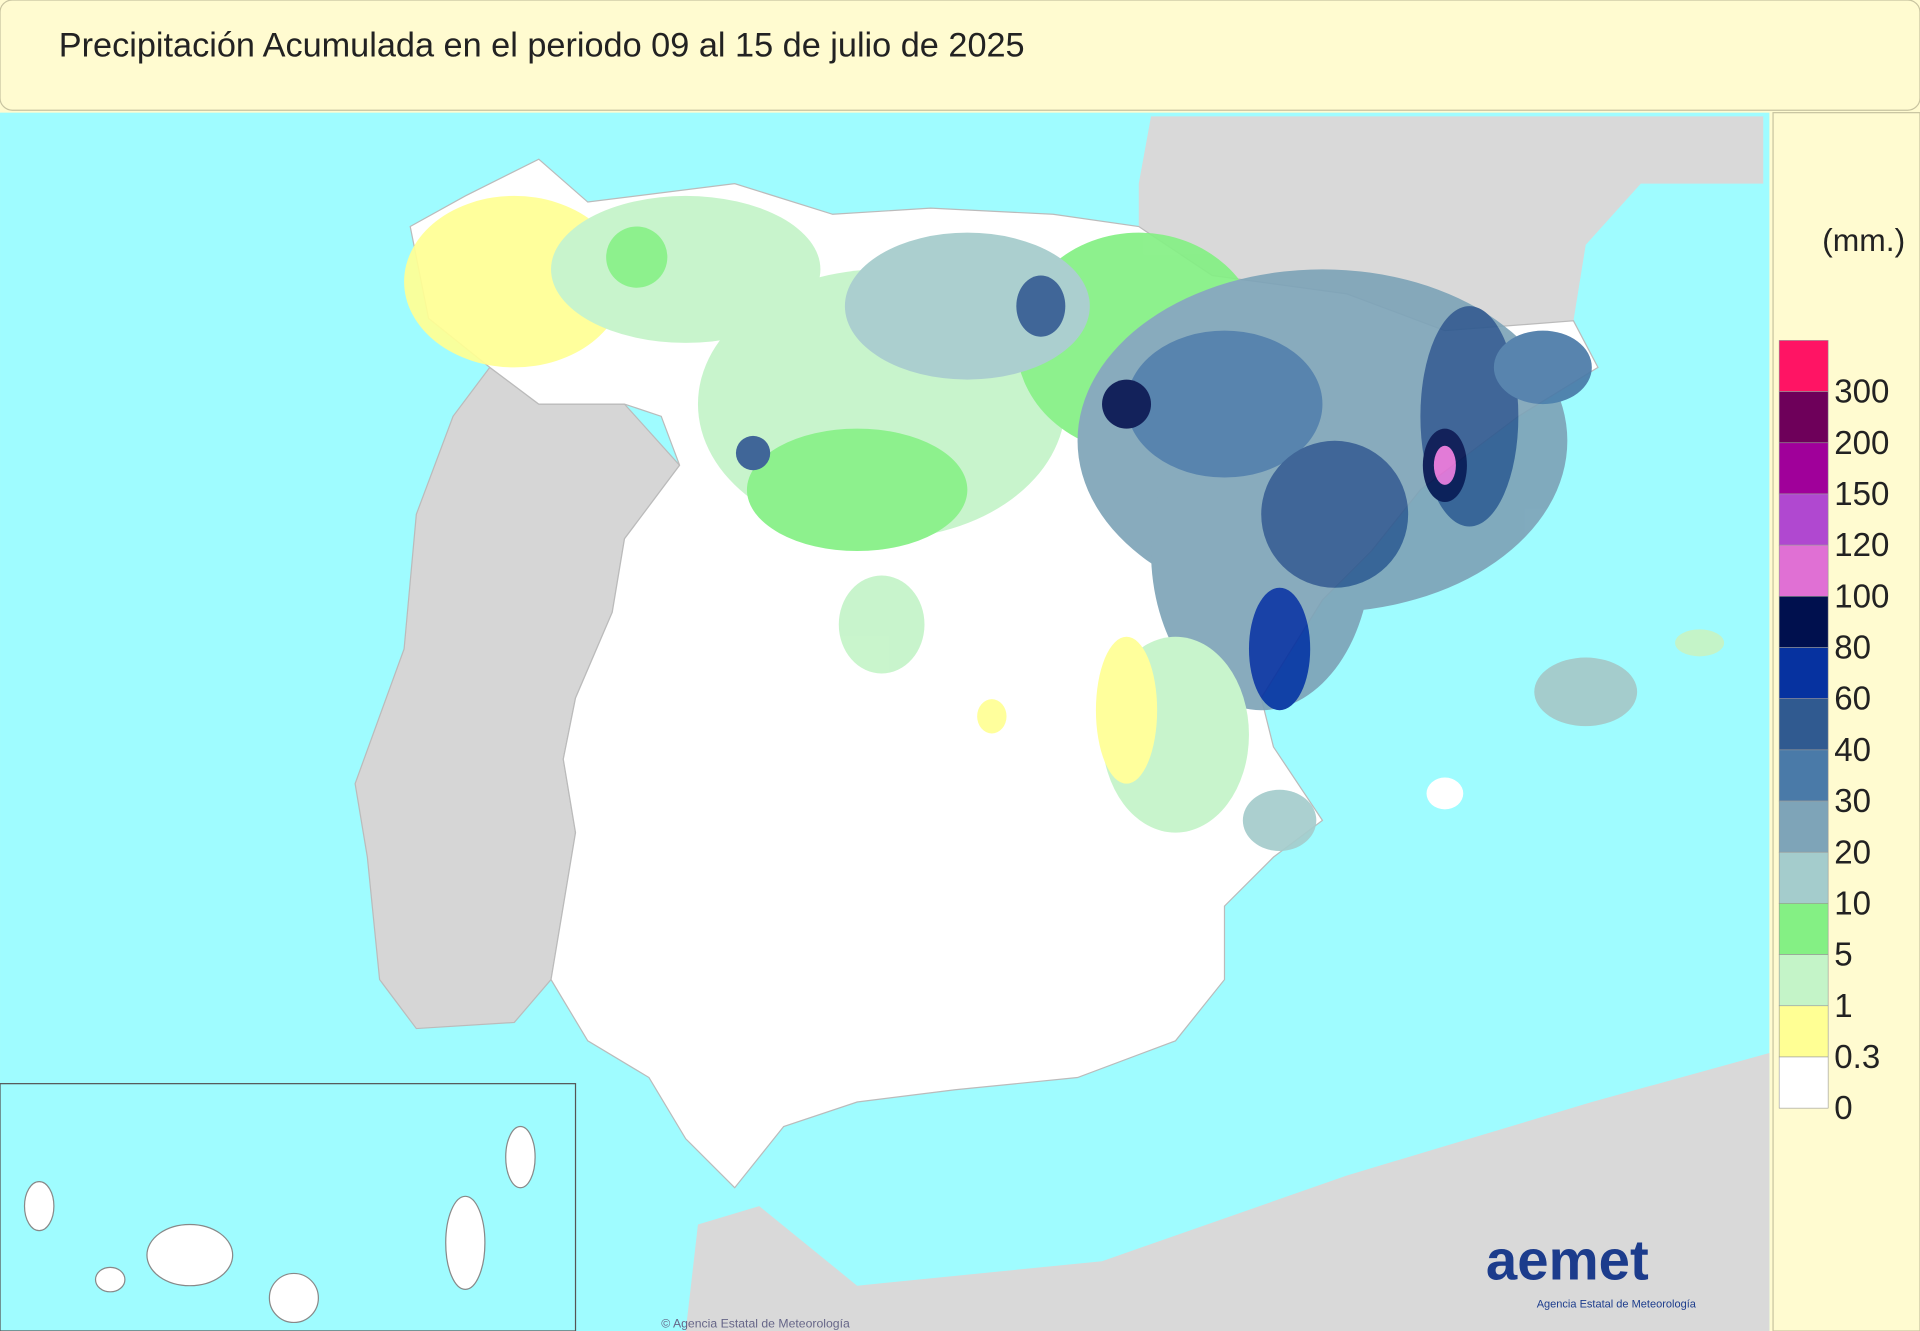 This screenshot has height=1331, width=1920. Describe the element at coordinates (279, 1224) in the screenshot. I see `canary-islands` at that location.